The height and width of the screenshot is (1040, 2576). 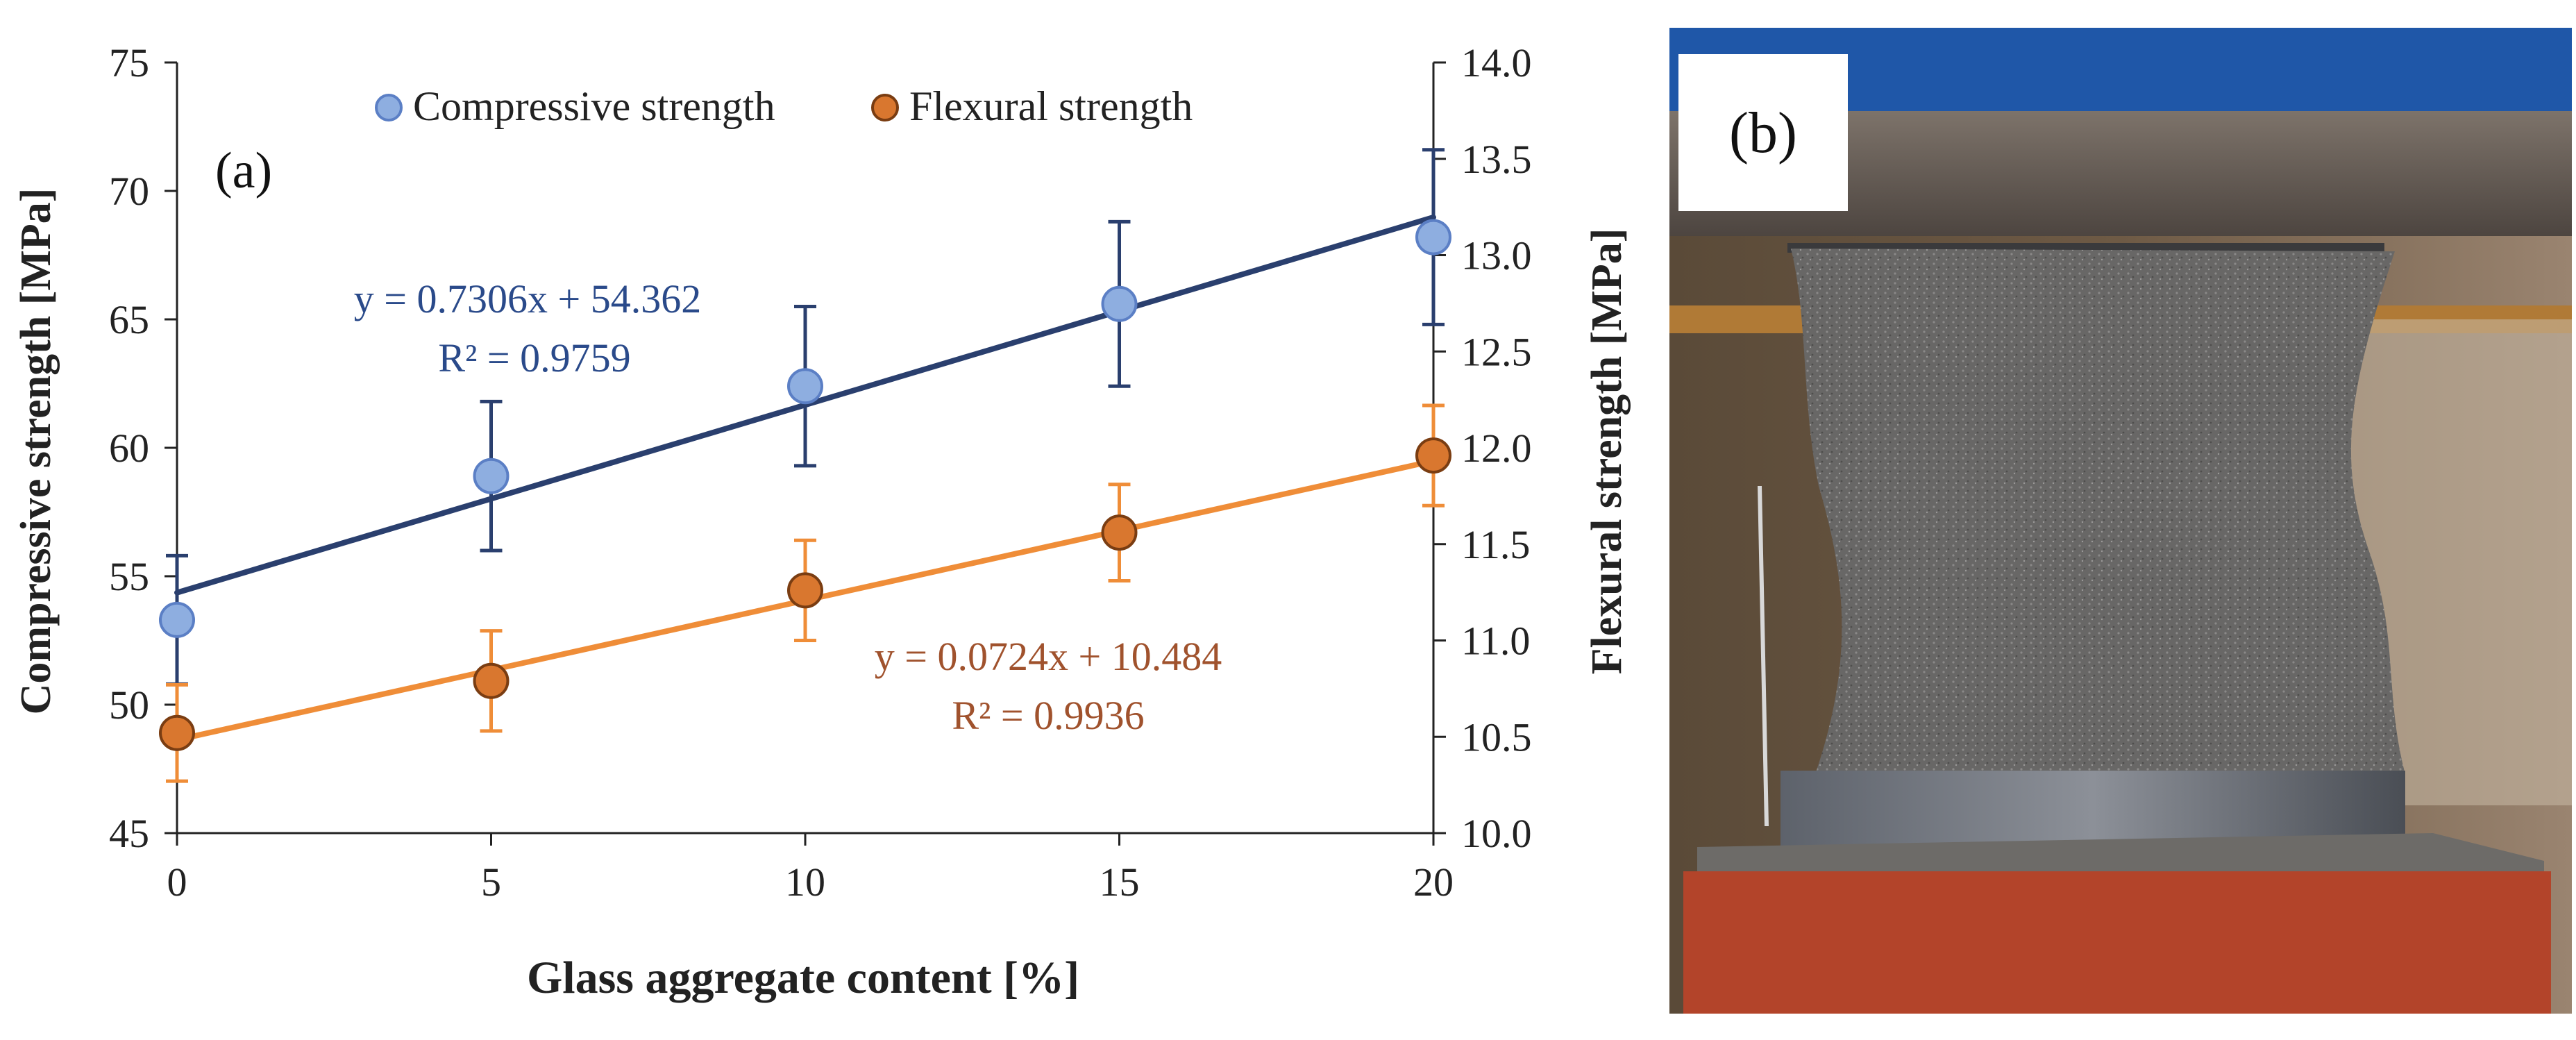 I want to click on y2-axis-label: Flexural strength [MPa], so click(x=1607, y=451).